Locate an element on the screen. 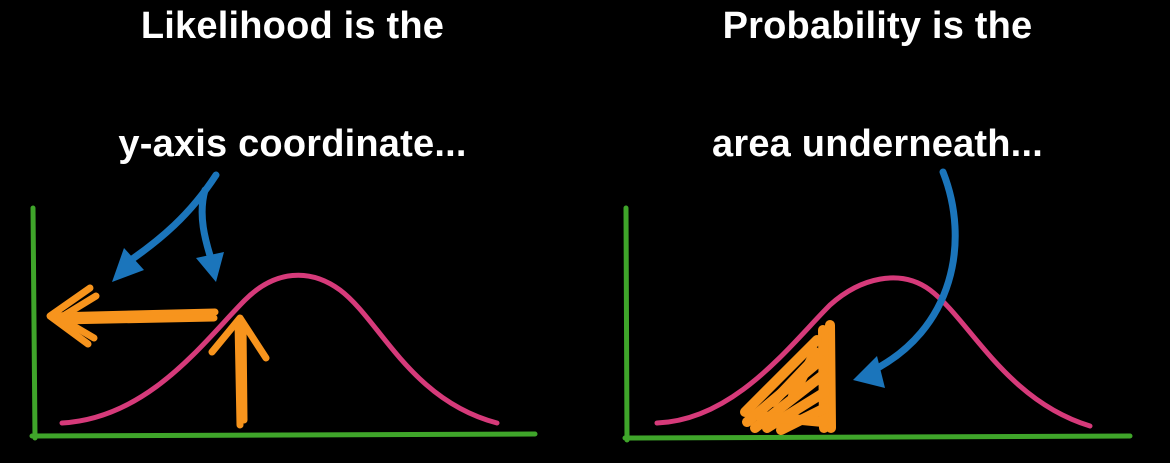 This screenshot has width=1170, height=463. pointer-arrows is located at coordinates (172, 218).